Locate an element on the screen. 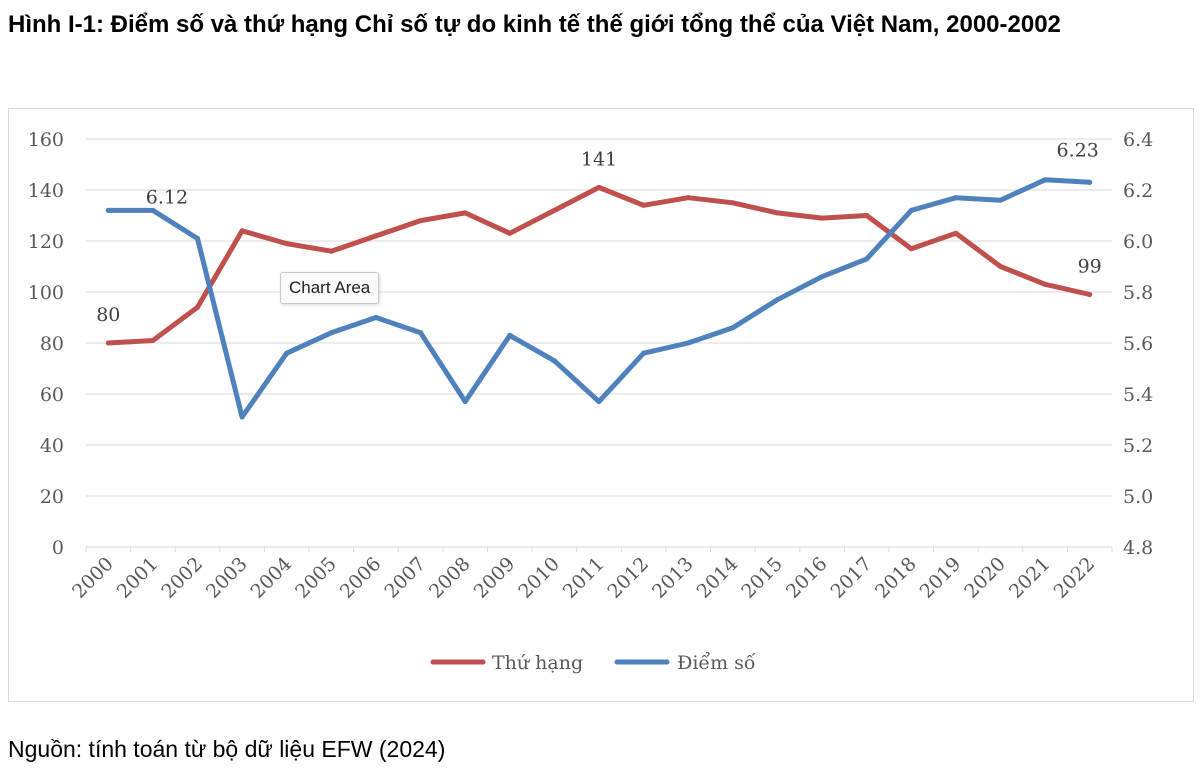 The image size is (1200, 783). x-tick-label: 2014 is located at coordinates (718, 578).